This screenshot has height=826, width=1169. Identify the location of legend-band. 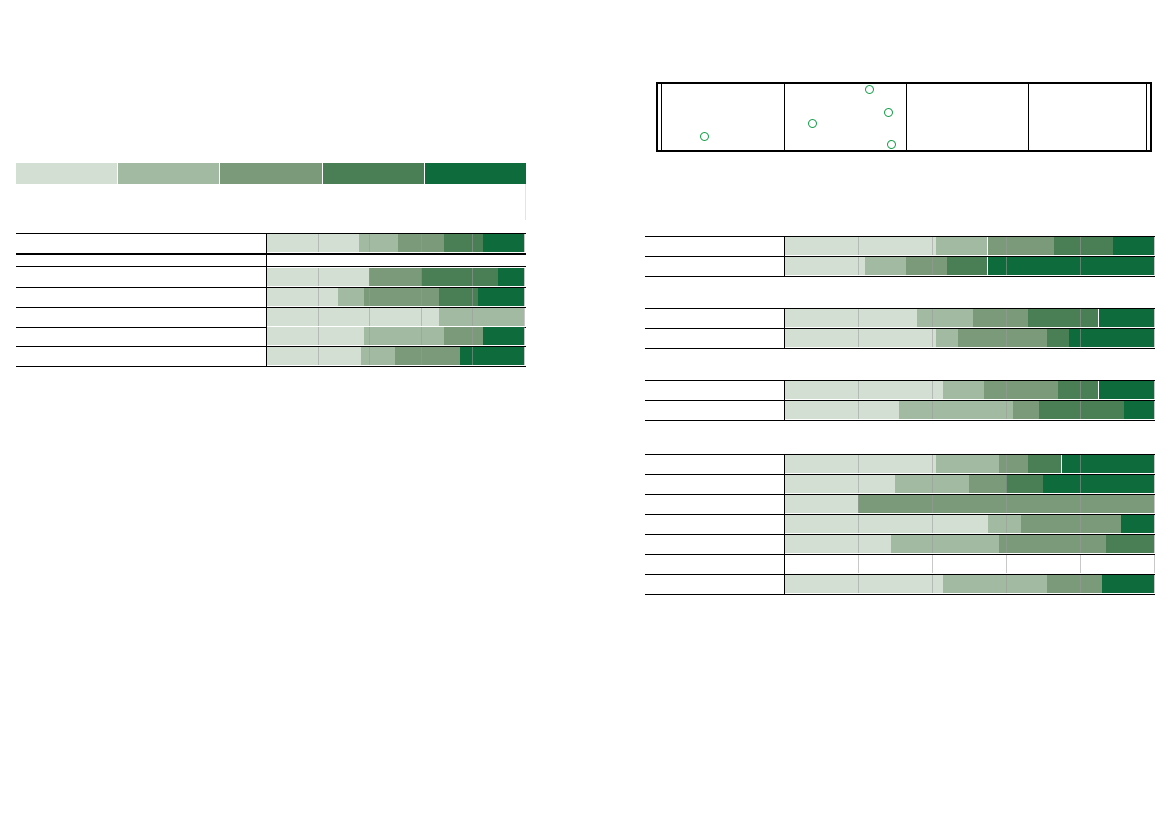
(271, 173).